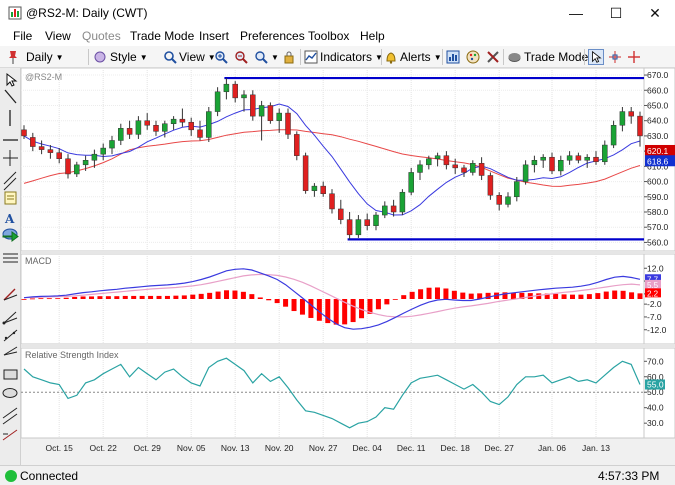  What do you see at coordinates (453, 57) in the screenshot?
I see `chart-settings-icon` at bounding box center [453, 57].